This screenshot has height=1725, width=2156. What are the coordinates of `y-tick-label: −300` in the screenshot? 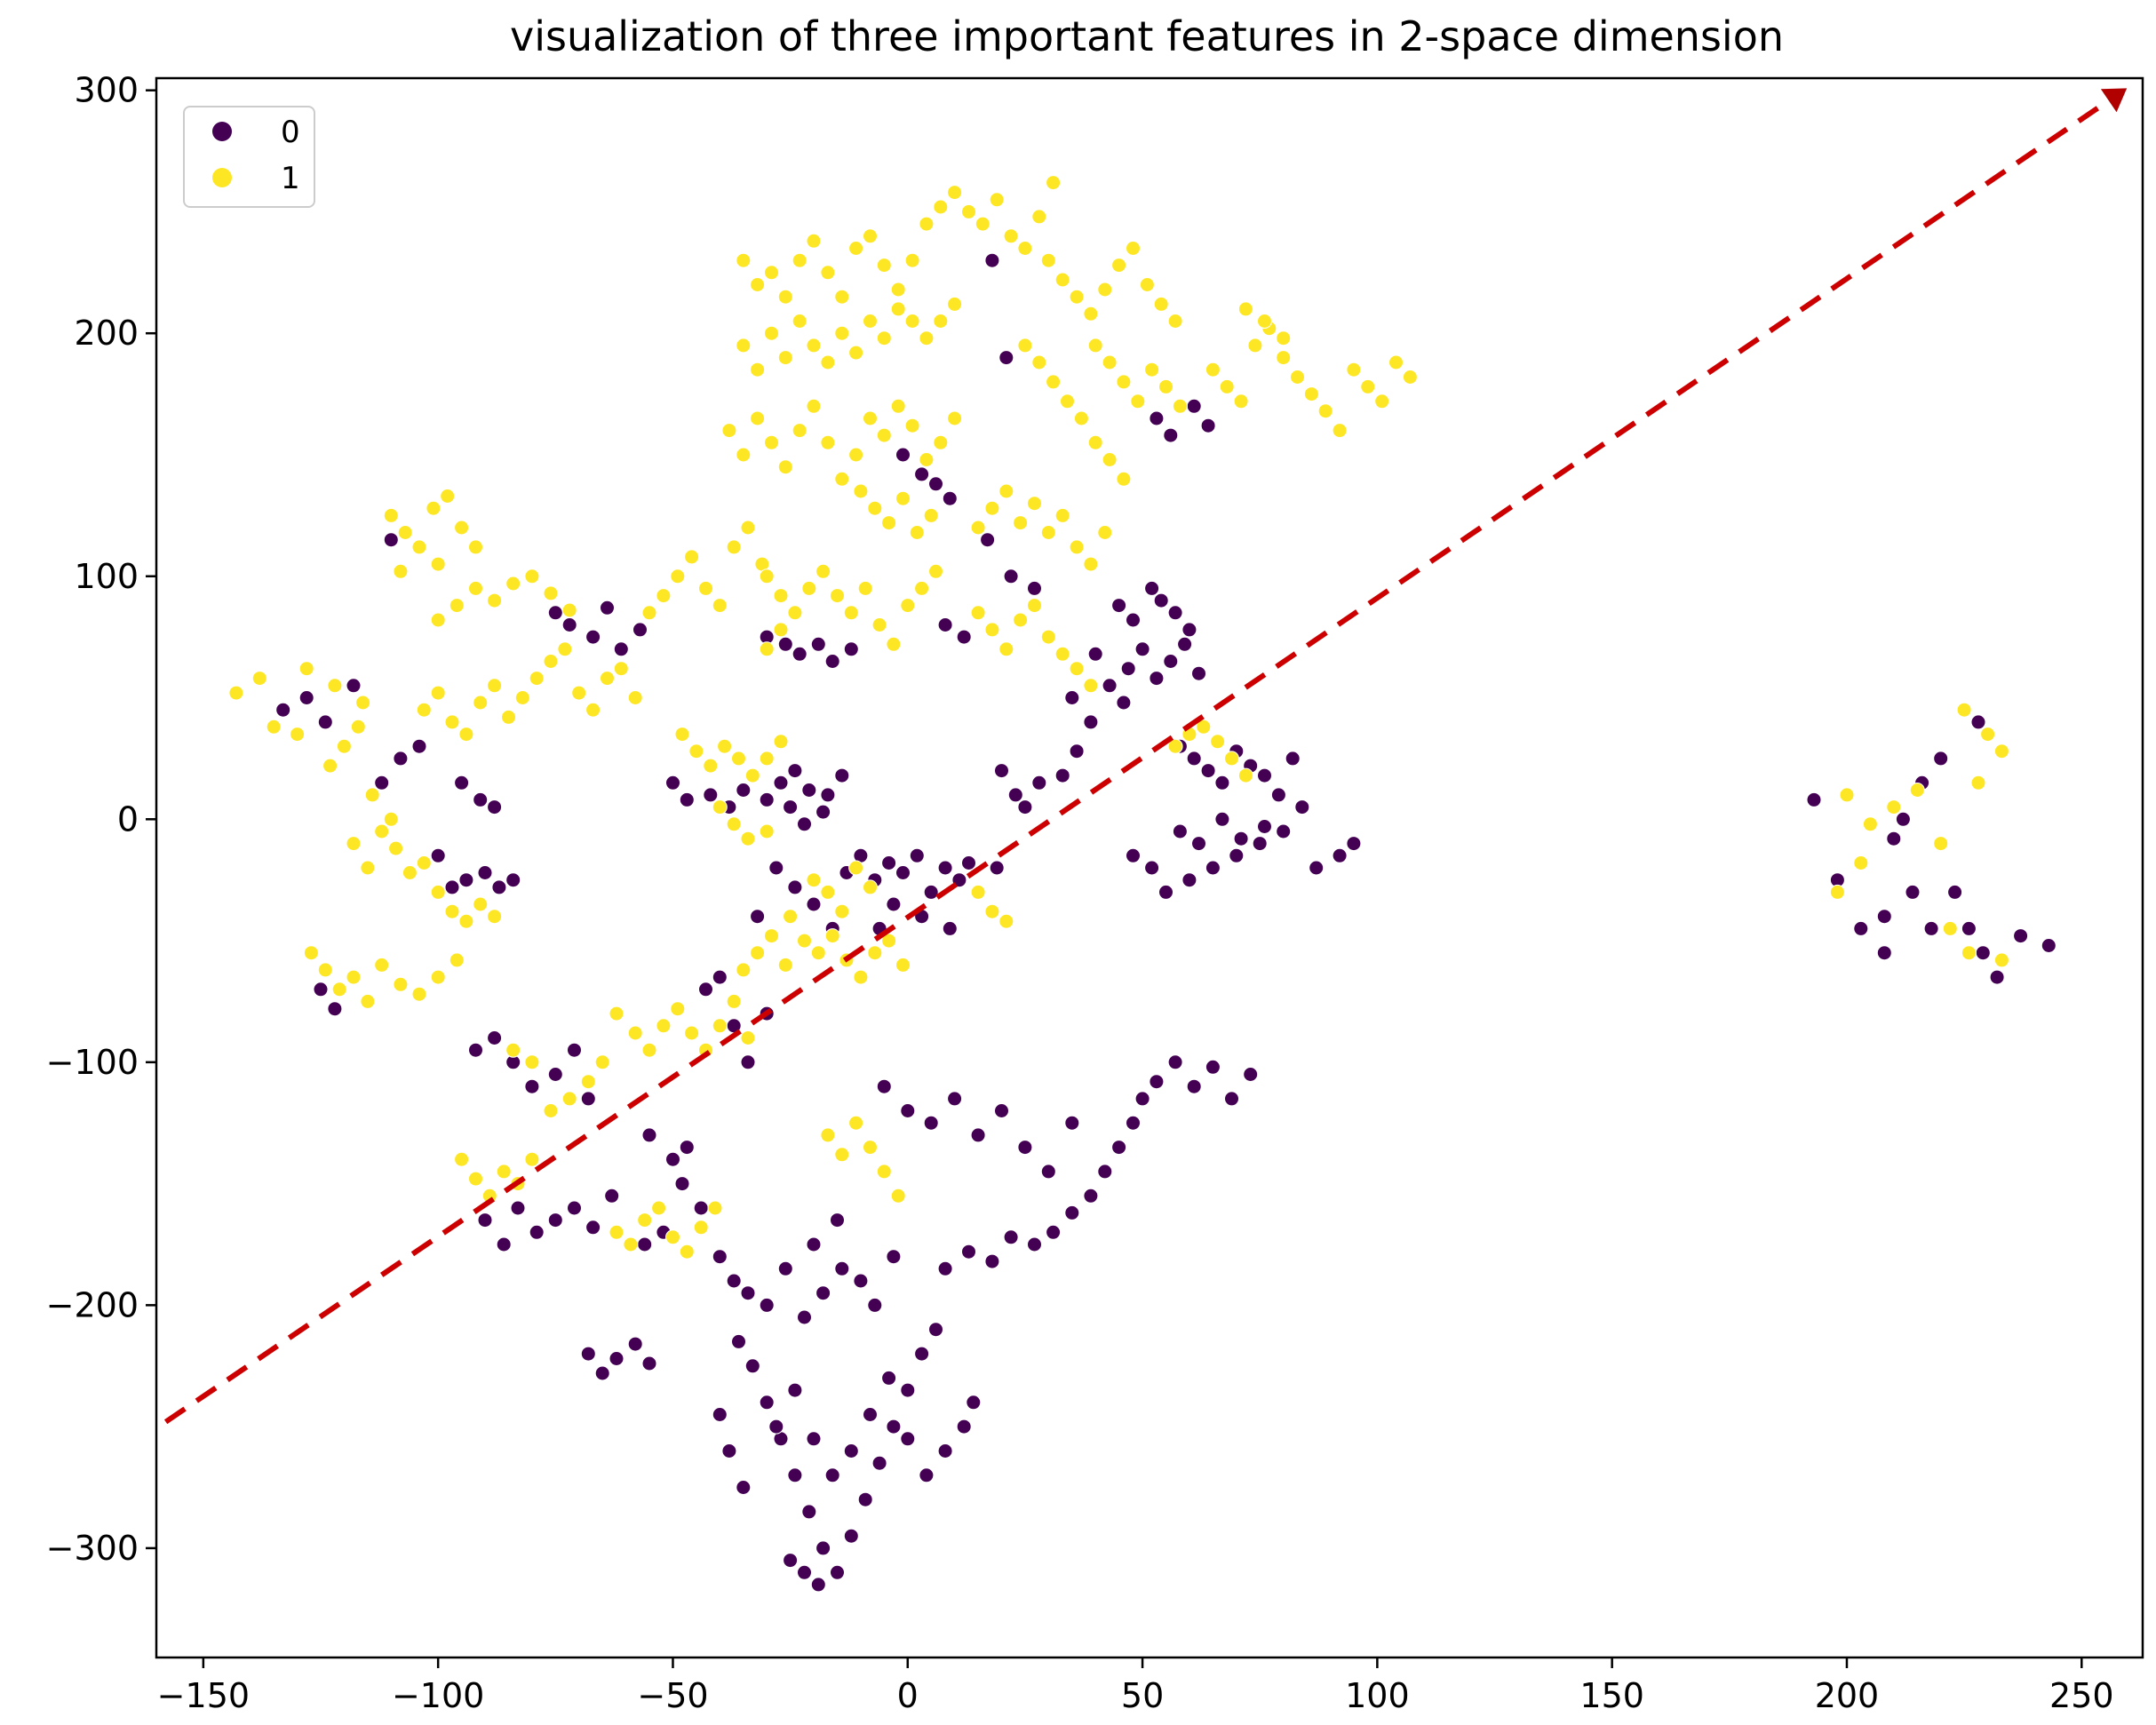 It's located at (92, 1548).